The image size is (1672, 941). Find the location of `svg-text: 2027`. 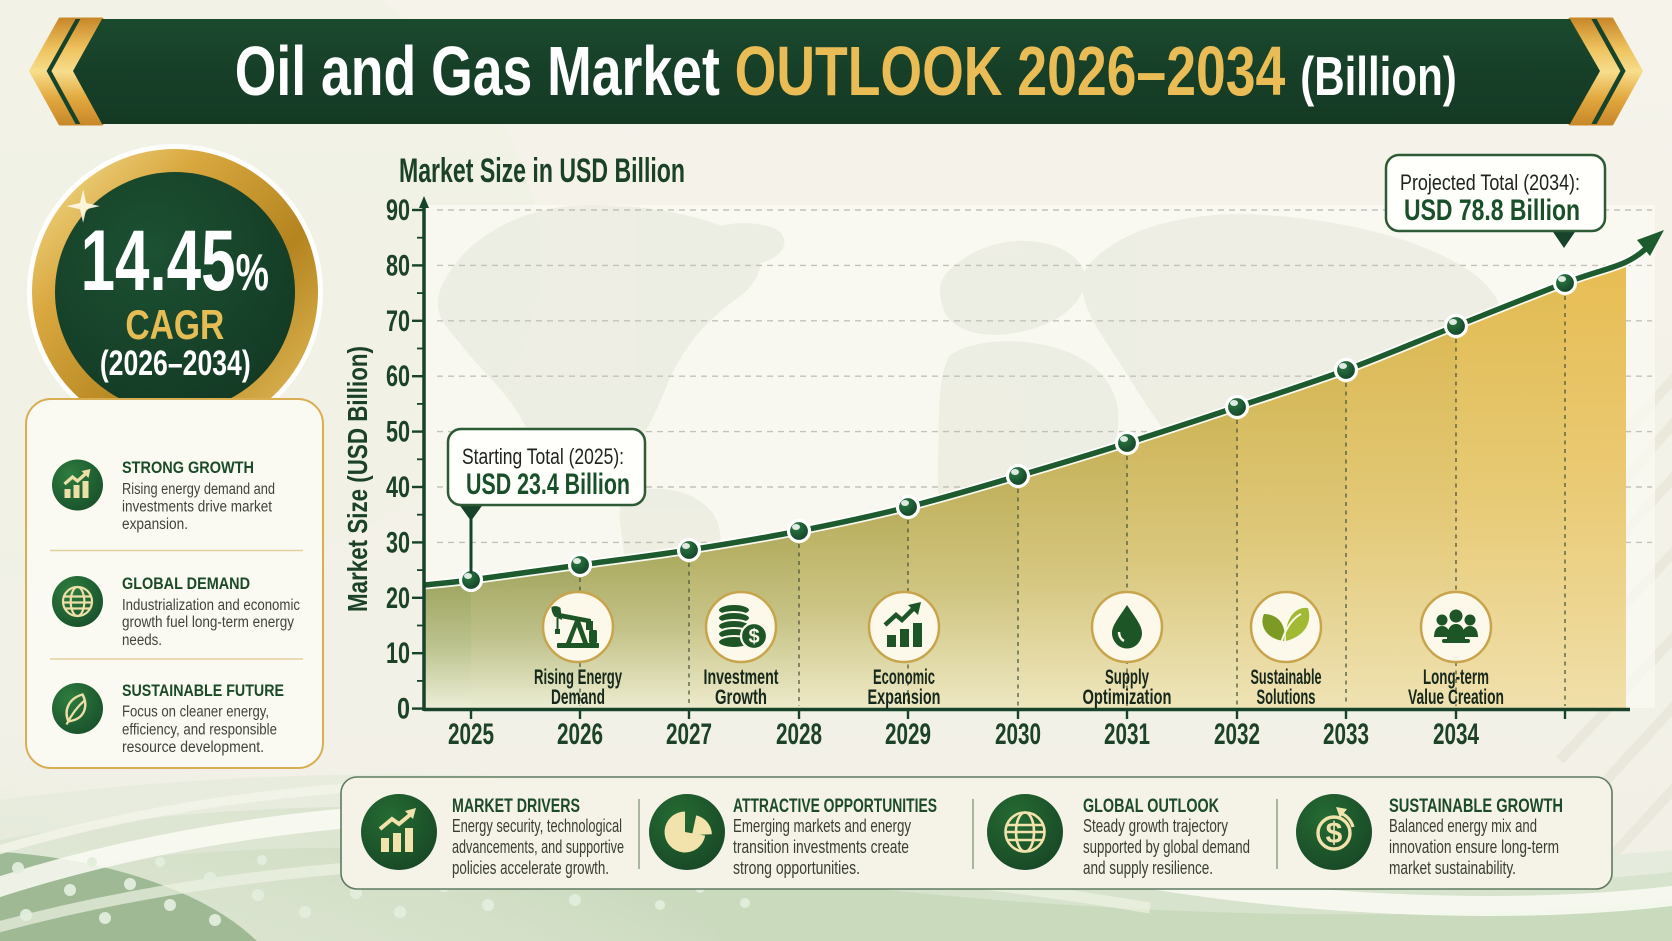

svg-text: 2027 is located at coordinates (689, 734).